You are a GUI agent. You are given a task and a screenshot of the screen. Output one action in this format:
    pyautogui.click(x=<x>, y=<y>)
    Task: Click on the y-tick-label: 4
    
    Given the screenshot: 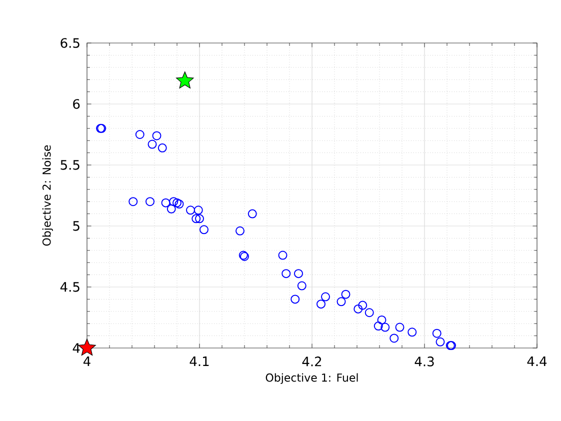 What is the action you would take?
    pyautogui.click(x=76, y=348)
    